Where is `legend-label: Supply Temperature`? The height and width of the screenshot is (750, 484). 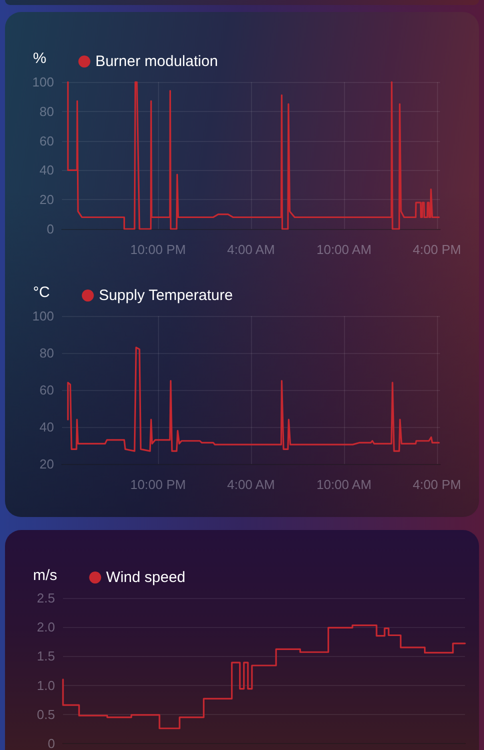
legend-label: Supply Temperature is located at coordinates (165, 295).